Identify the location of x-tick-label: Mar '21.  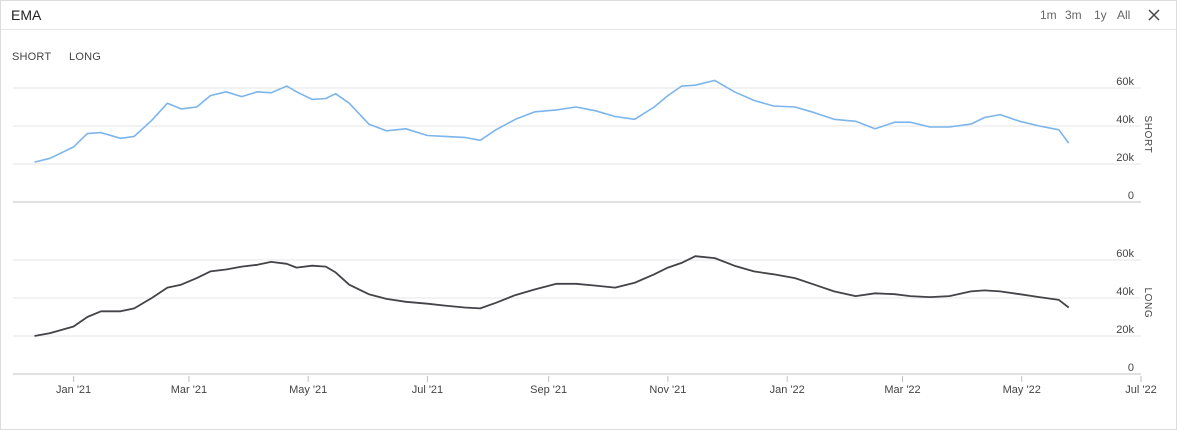
(189, 390).